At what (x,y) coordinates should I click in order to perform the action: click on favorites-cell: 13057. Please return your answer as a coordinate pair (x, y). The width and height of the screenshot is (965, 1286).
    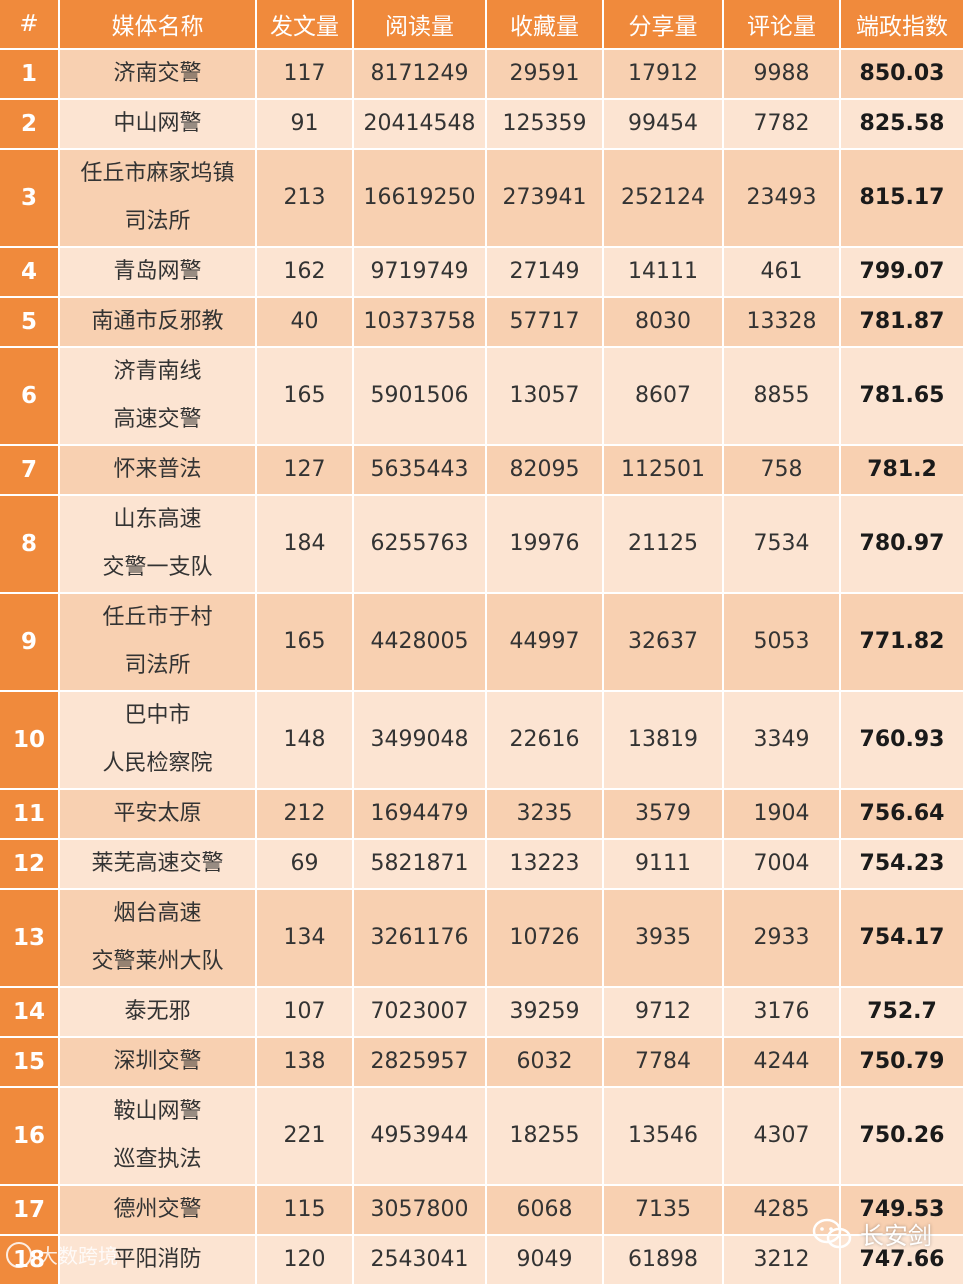
    Looking at the image, I should click on (545, 397).